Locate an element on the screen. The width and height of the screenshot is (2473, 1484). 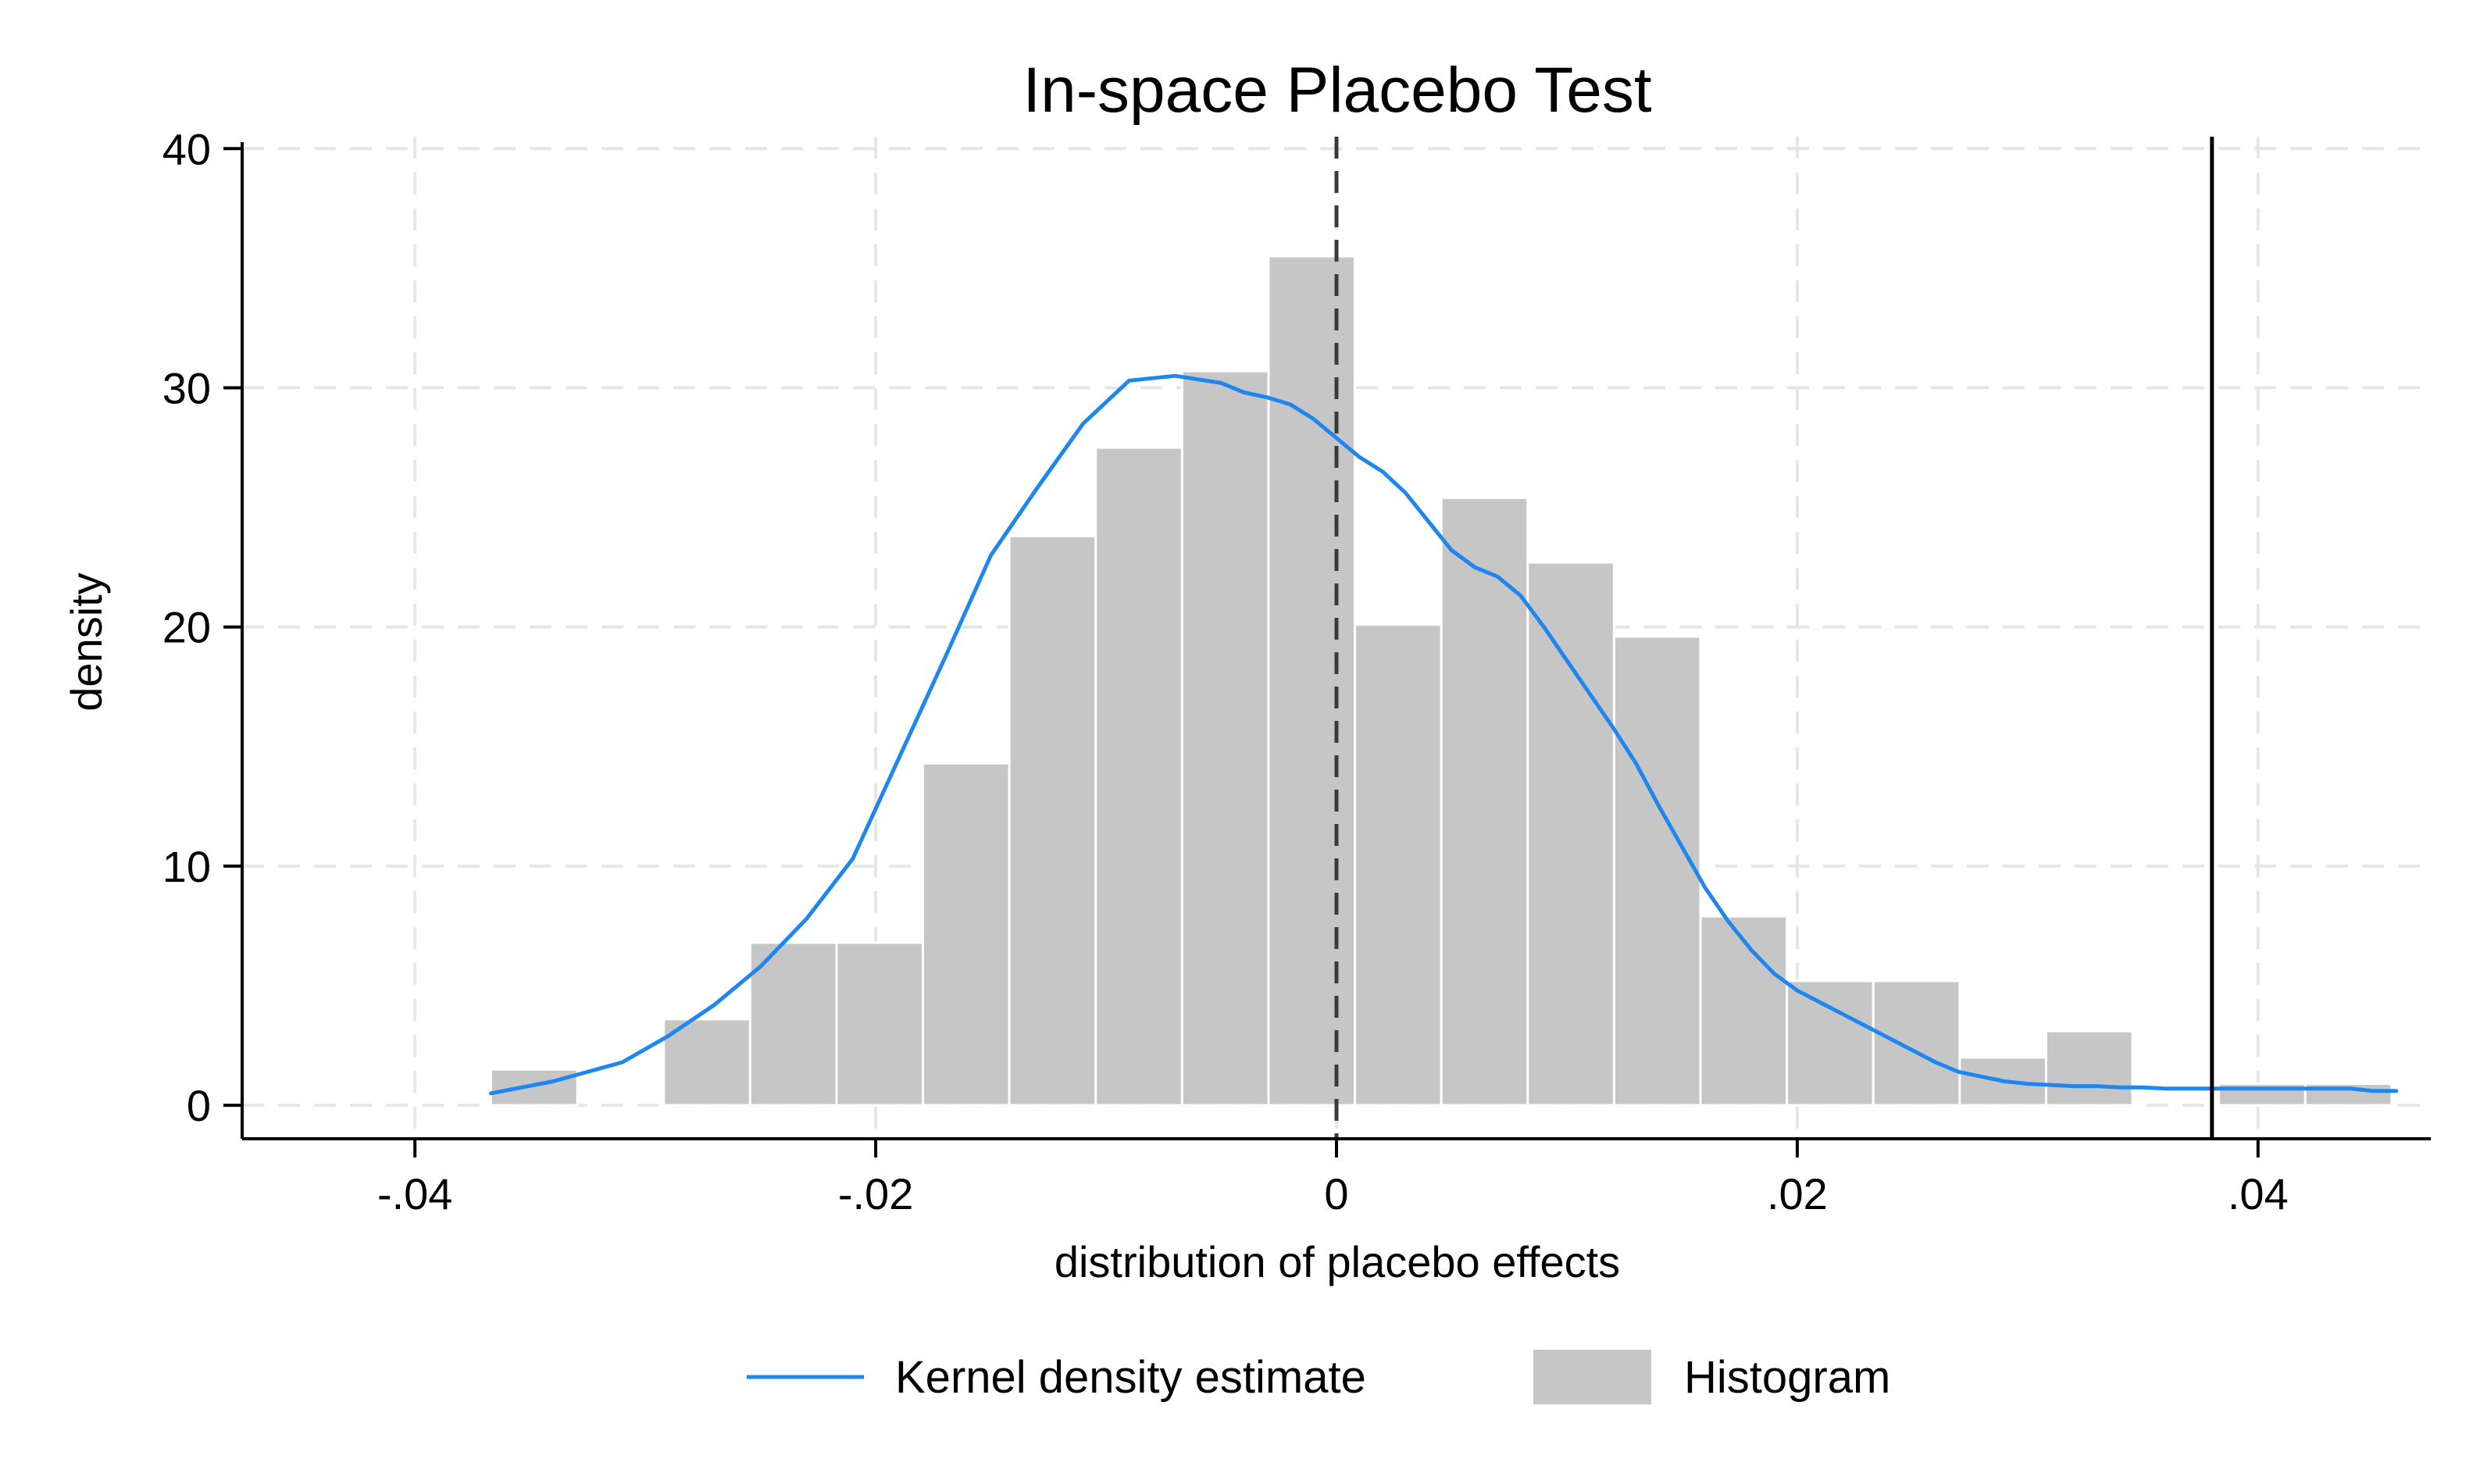
y-tick-label: 0 is located at coordinates (199, 1105).